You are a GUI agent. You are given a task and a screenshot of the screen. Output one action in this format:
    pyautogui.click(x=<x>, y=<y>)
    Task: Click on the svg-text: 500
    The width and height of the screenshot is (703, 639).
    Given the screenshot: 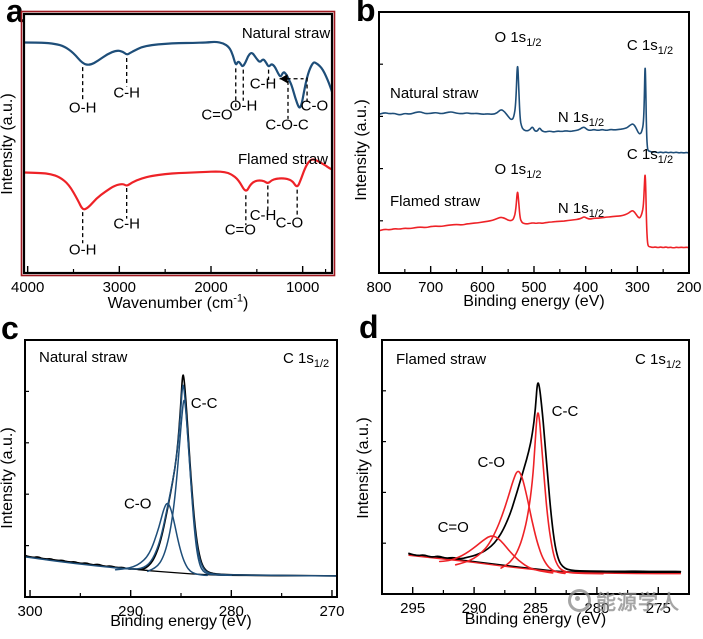 What is the action you would take?
    pyautogui.click(x=533, y=287)
    